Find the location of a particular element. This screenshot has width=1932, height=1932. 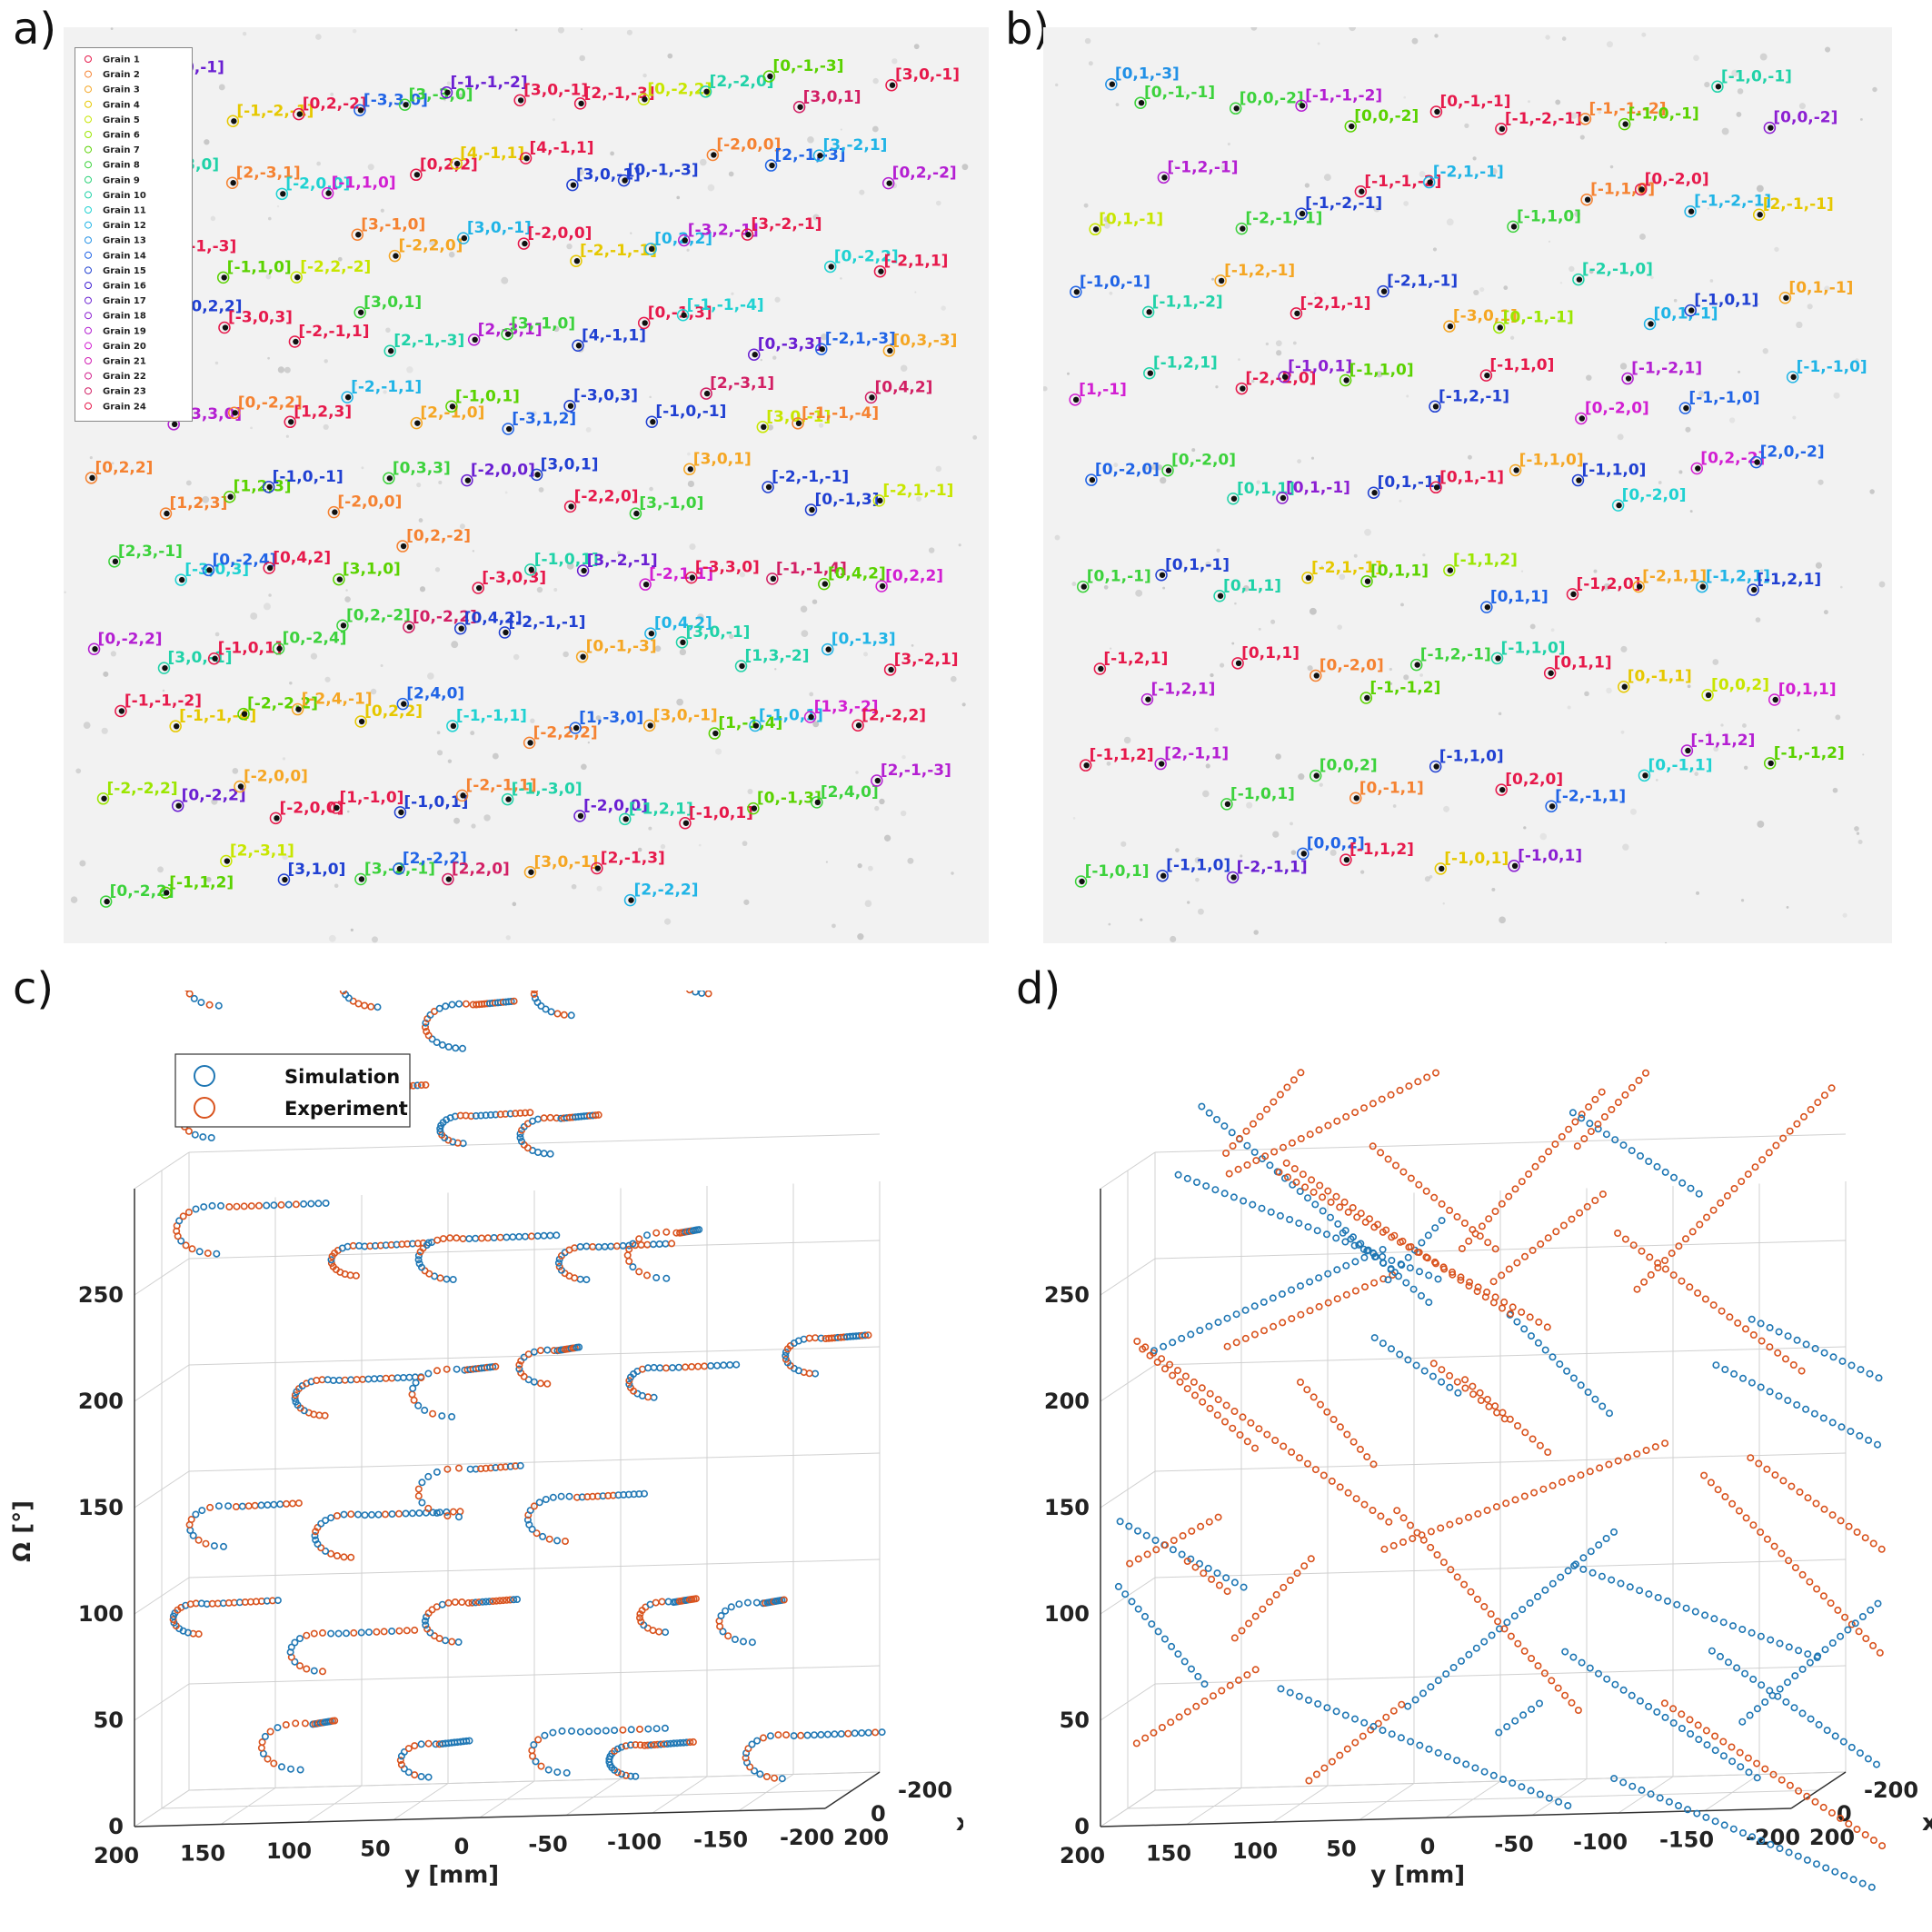

a-spot: [0,-2,2] is located at coordinates (136, 895).